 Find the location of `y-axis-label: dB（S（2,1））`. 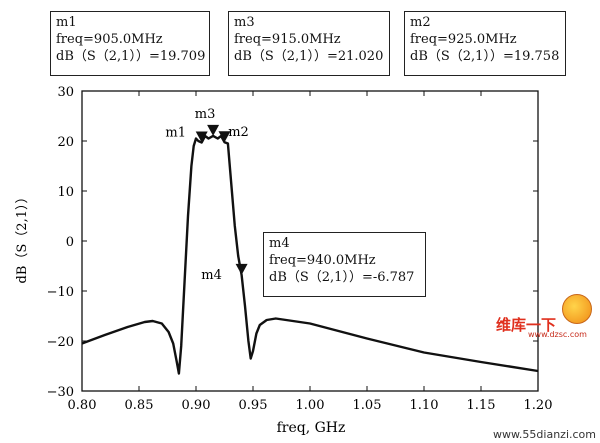

y-axis-label: dB（S（2,1）） is located at coordinates (22, 237).